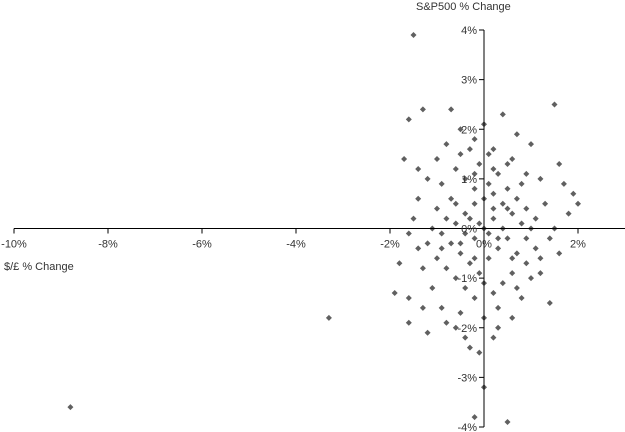 Image resolution: width=625 pixels, height=432 pixels. I want to click on y-tick-label: -2%, so click(467, 329).